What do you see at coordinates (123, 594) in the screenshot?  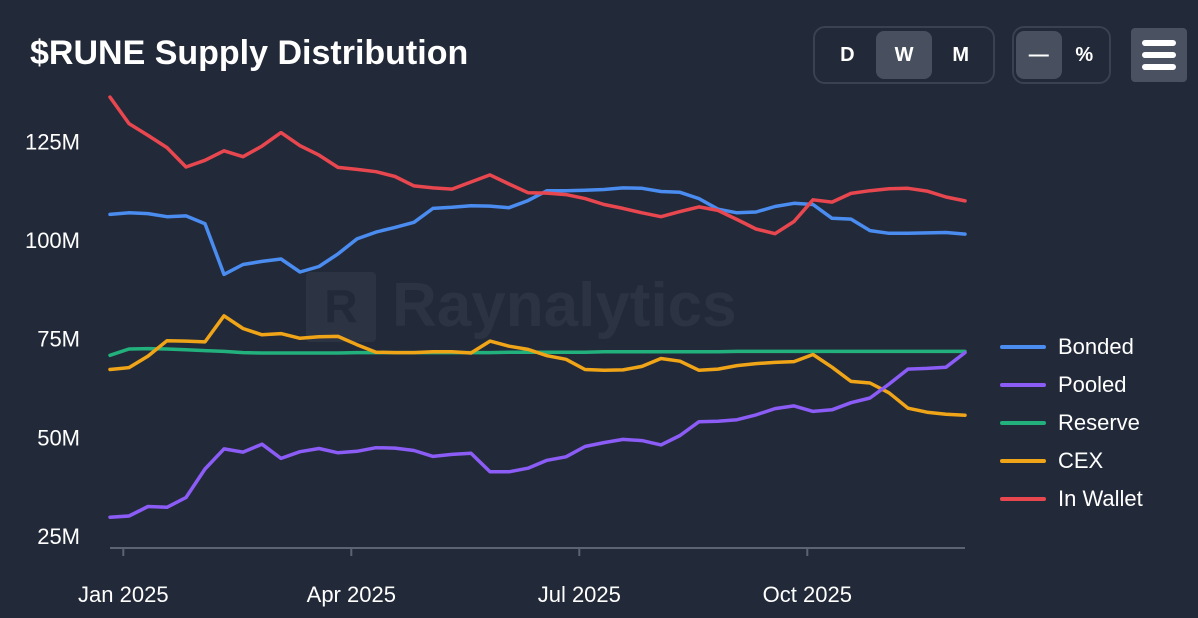 I see `x-tick-label: Jan 2025` at bounding box center [123, 594].